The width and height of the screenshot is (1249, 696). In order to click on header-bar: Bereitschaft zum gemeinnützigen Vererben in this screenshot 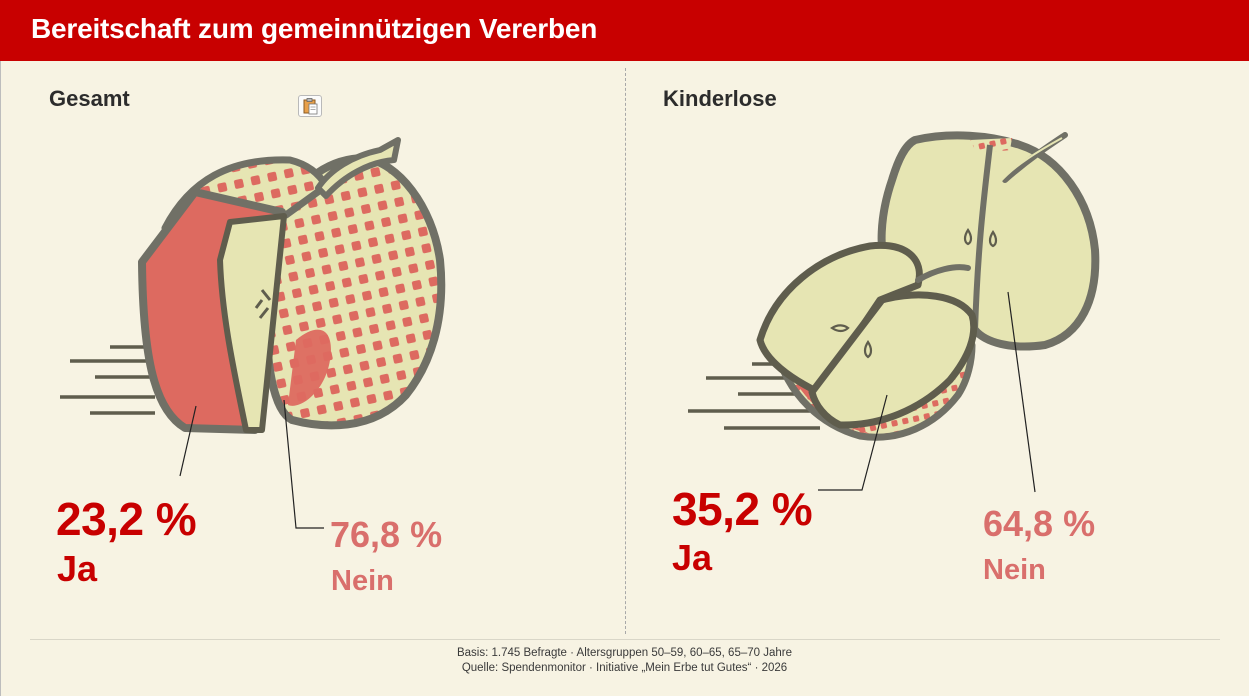, I will do `click(624, 30)`.